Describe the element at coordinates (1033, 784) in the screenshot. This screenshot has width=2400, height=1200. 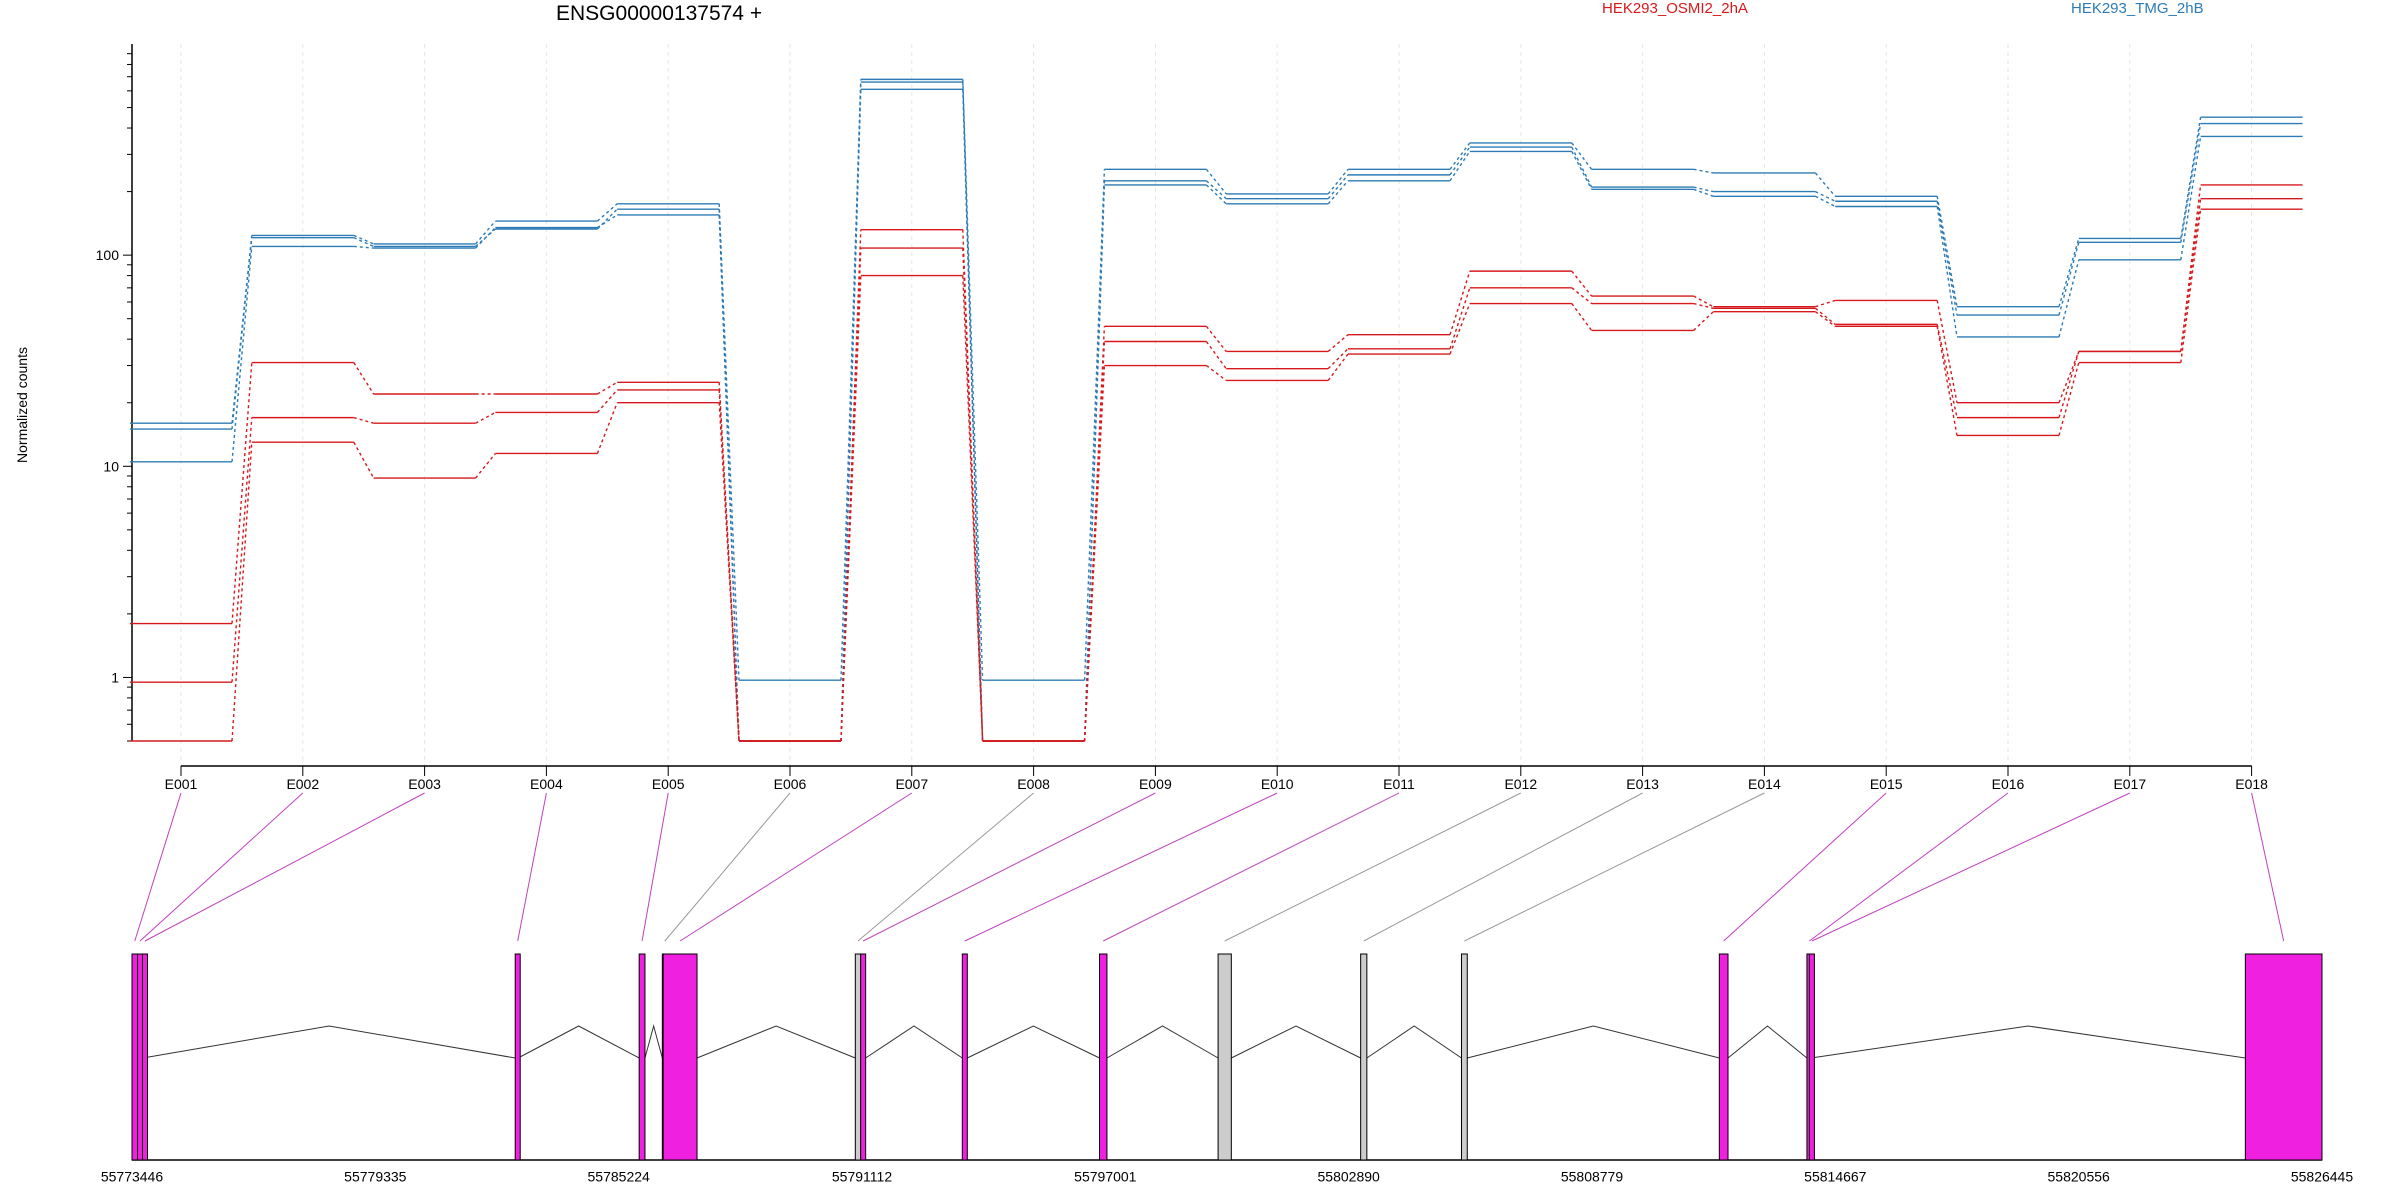
I see `x-tick-label: E008` at that location.